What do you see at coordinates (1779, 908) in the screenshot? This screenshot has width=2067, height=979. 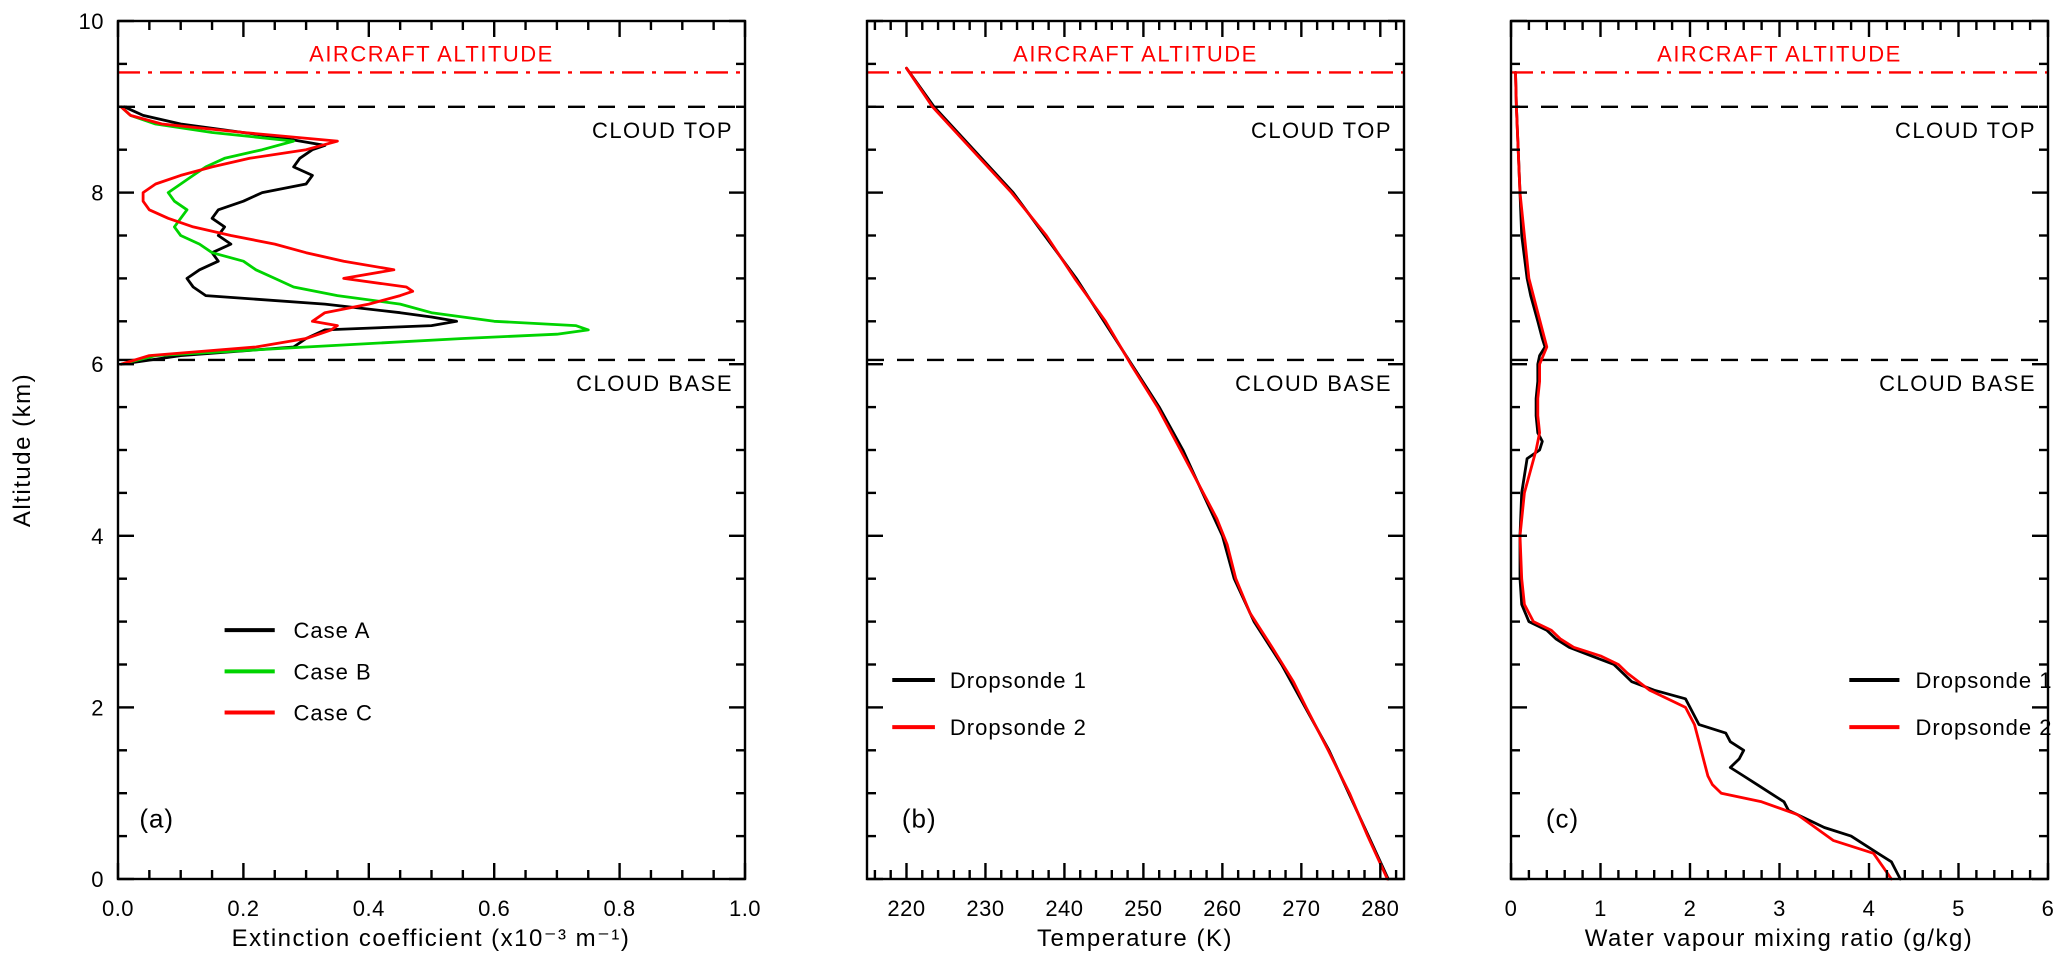 I see `x-tick-label: 3` at bounding box center [1779, 908].